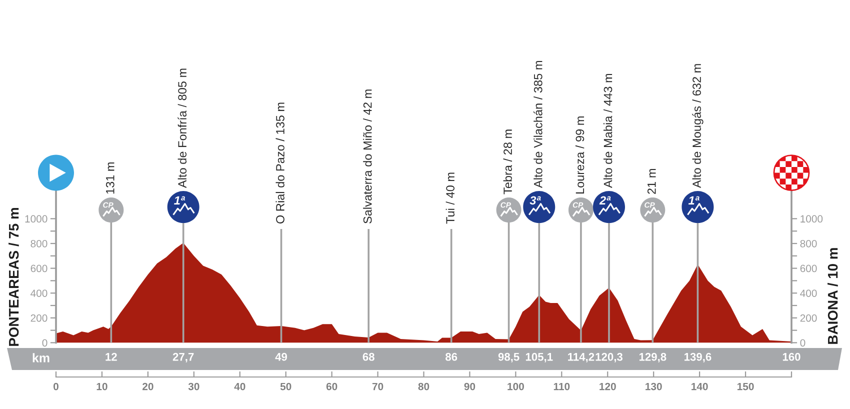 This screenshot has height=409, width=850. I want to click on x2-tick-label: 12, so click(111, 356).